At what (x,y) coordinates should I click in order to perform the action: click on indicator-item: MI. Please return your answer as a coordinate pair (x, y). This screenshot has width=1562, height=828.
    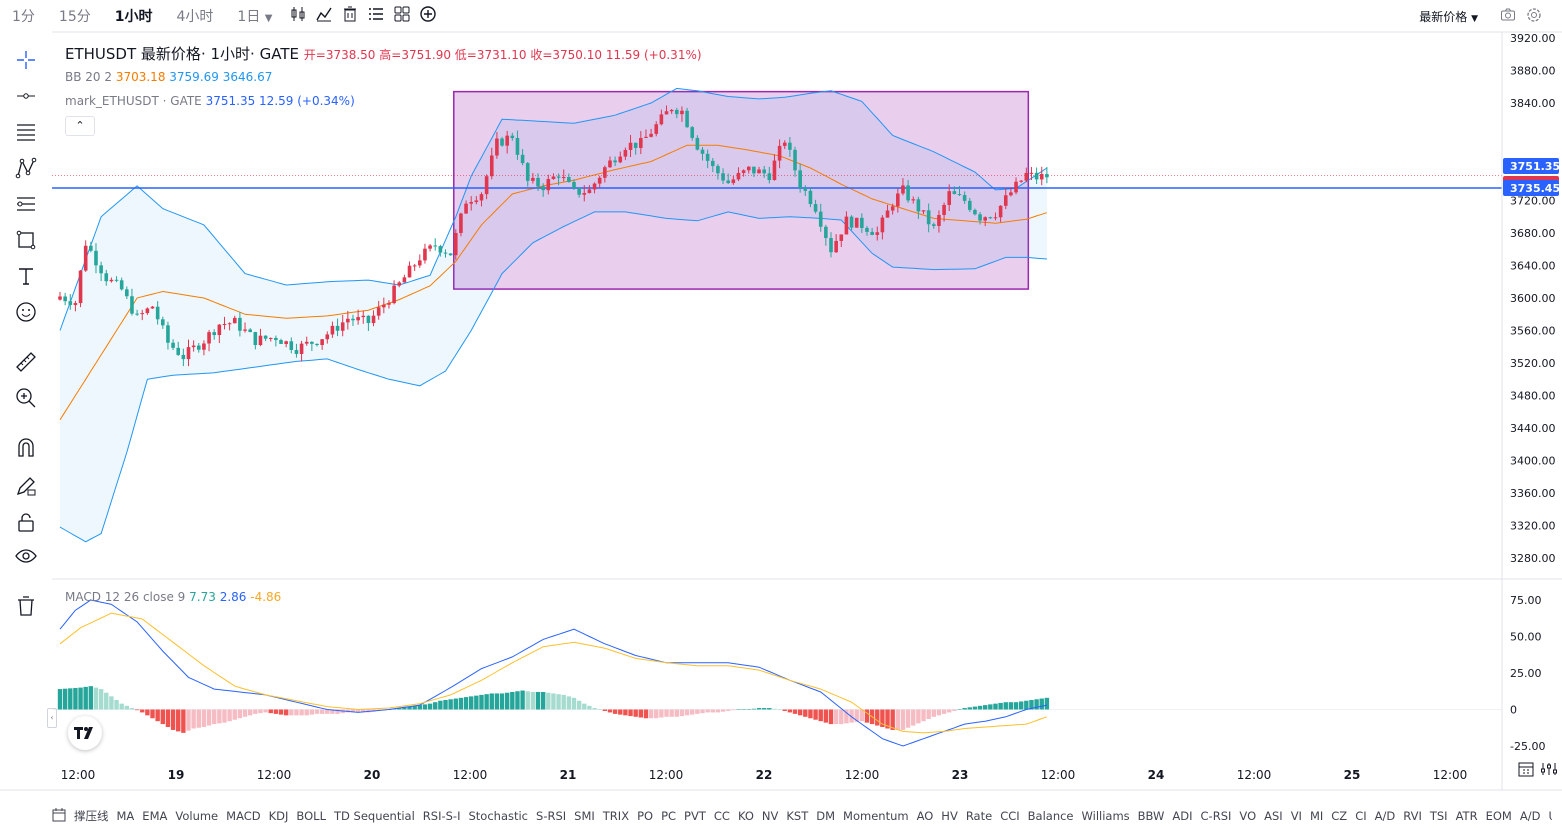
    Looking at the image, I should click on (1316, 816).